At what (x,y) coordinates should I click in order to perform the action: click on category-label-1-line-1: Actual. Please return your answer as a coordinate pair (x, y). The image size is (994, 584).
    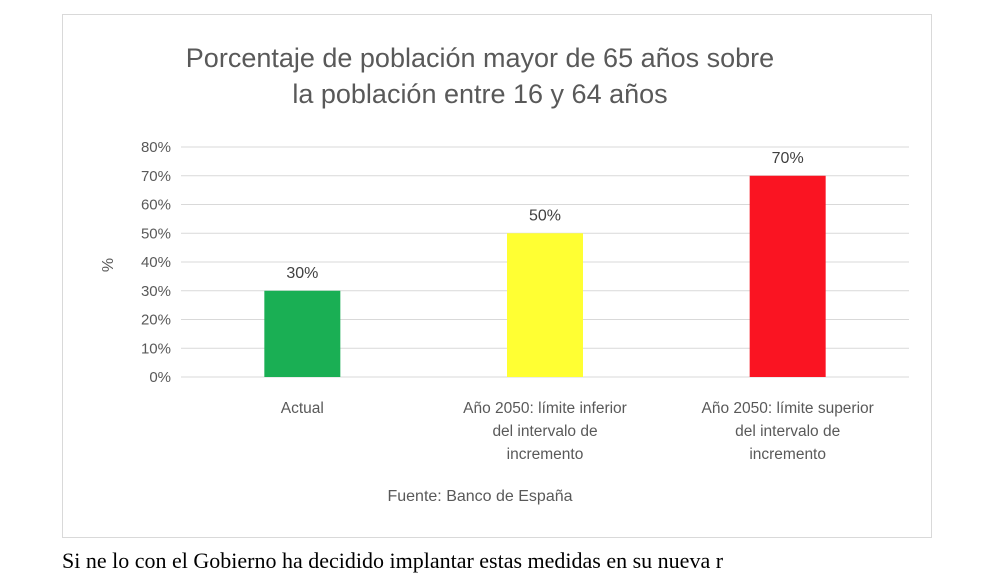
    Looking at the image, I should click on (302, 408).